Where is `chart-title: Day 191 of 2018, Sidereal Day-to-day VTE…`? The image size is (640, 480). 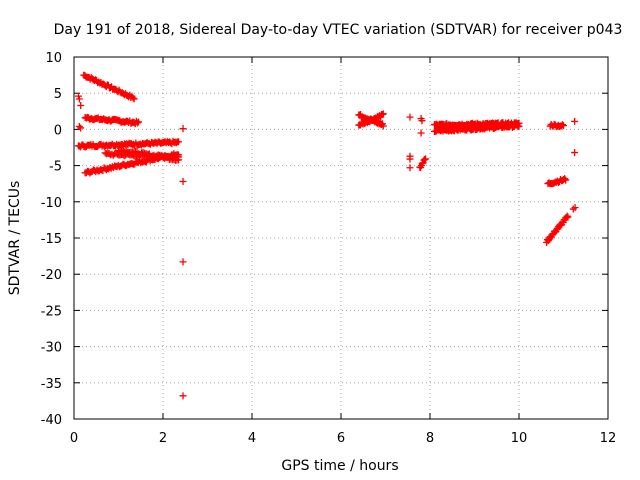
chart-title: Day 191 of 2018, Sidereal Day-to-day VTE… is located at coordinates (338, 30).